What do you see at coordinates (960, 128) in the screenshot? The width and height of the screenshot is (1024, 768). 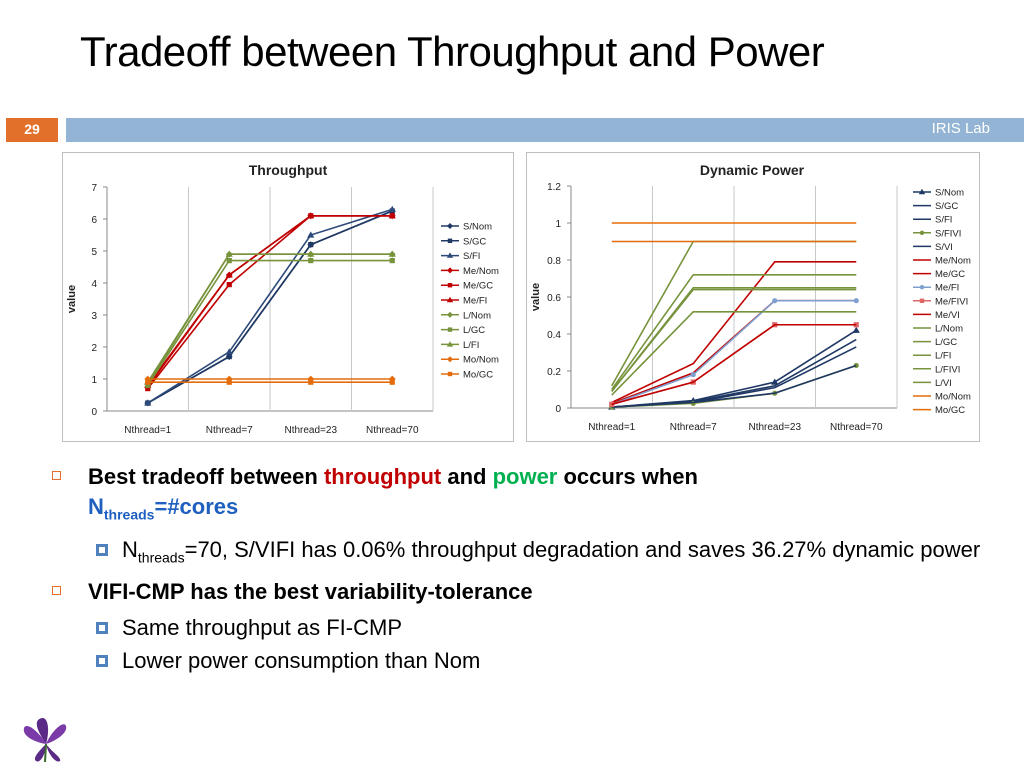 I see `lab-name: IRIS Lab` at bounding box center [960, 128].